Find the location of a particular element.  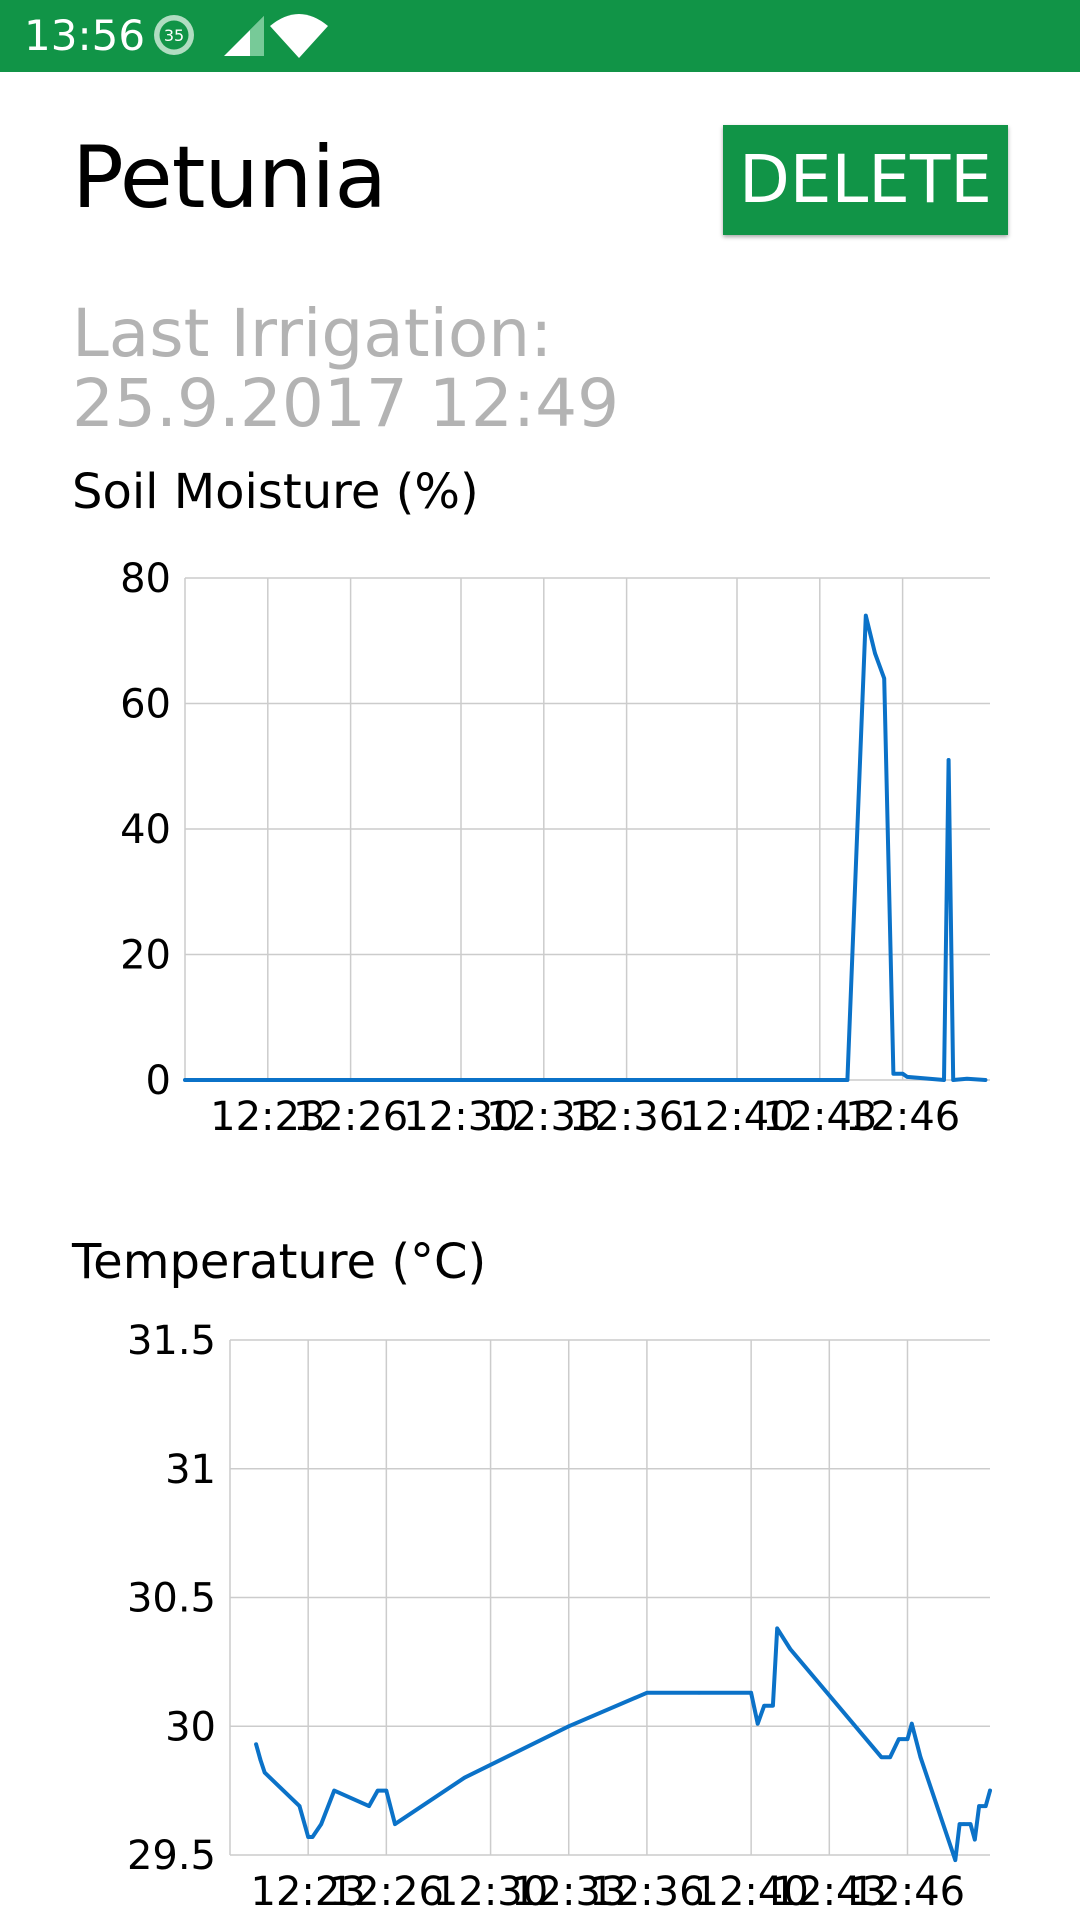

last-irrigation-label: Last Irrigation: is located at coordinates (312, 333).